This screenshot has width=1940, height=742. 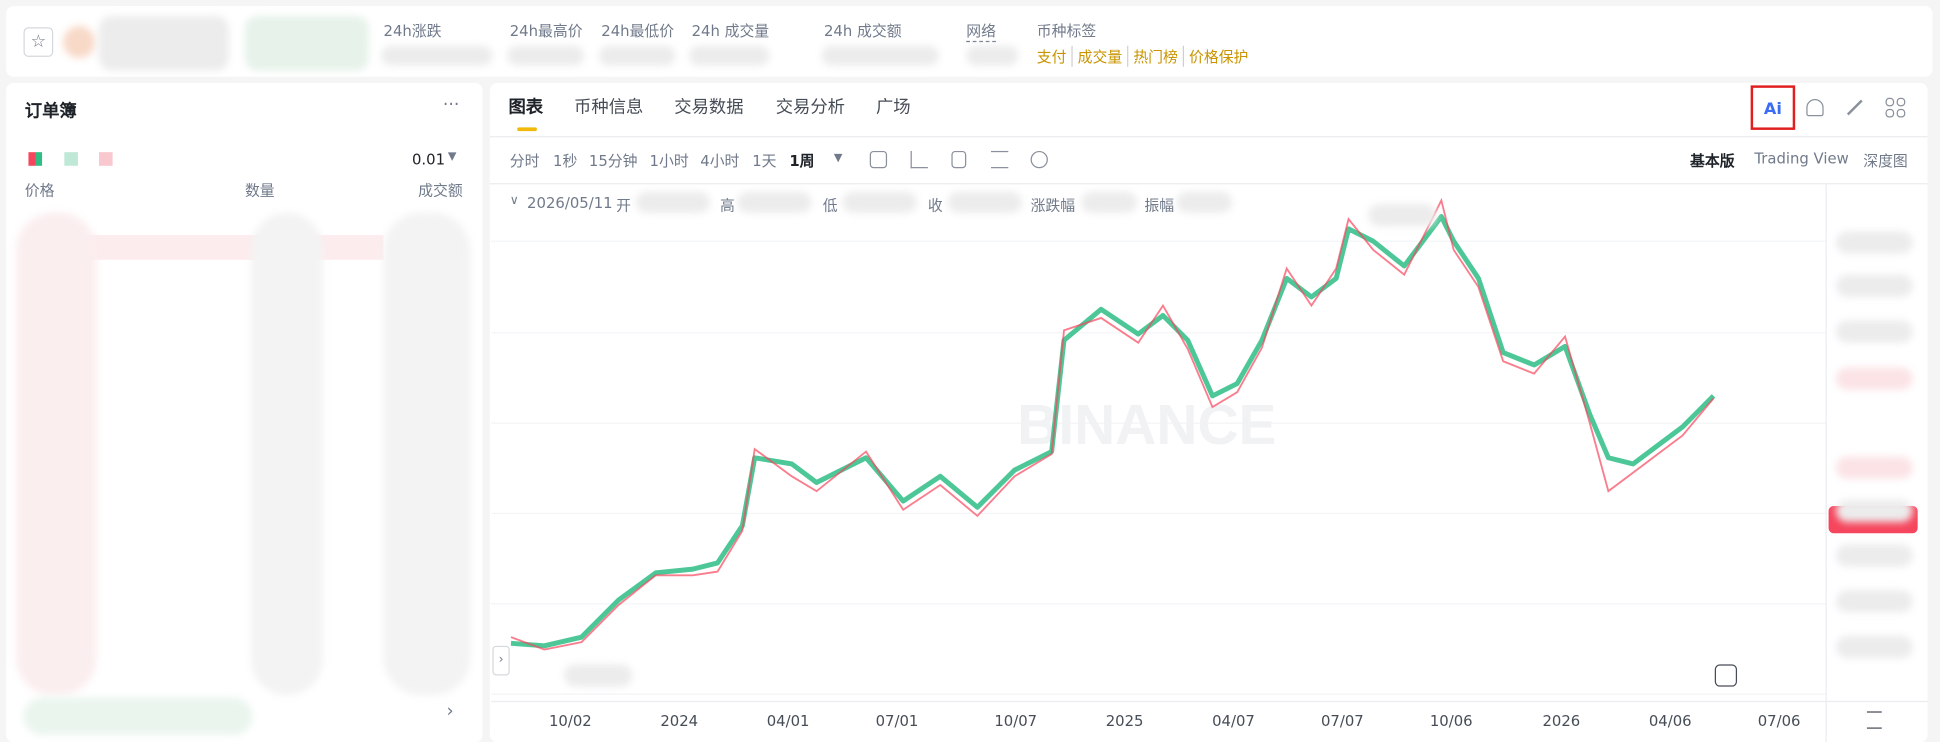 What do you see at coordinates (838, 158) in the screenshot?
I see `interval-dropdown: ▼` at bounding box center [838, 158].